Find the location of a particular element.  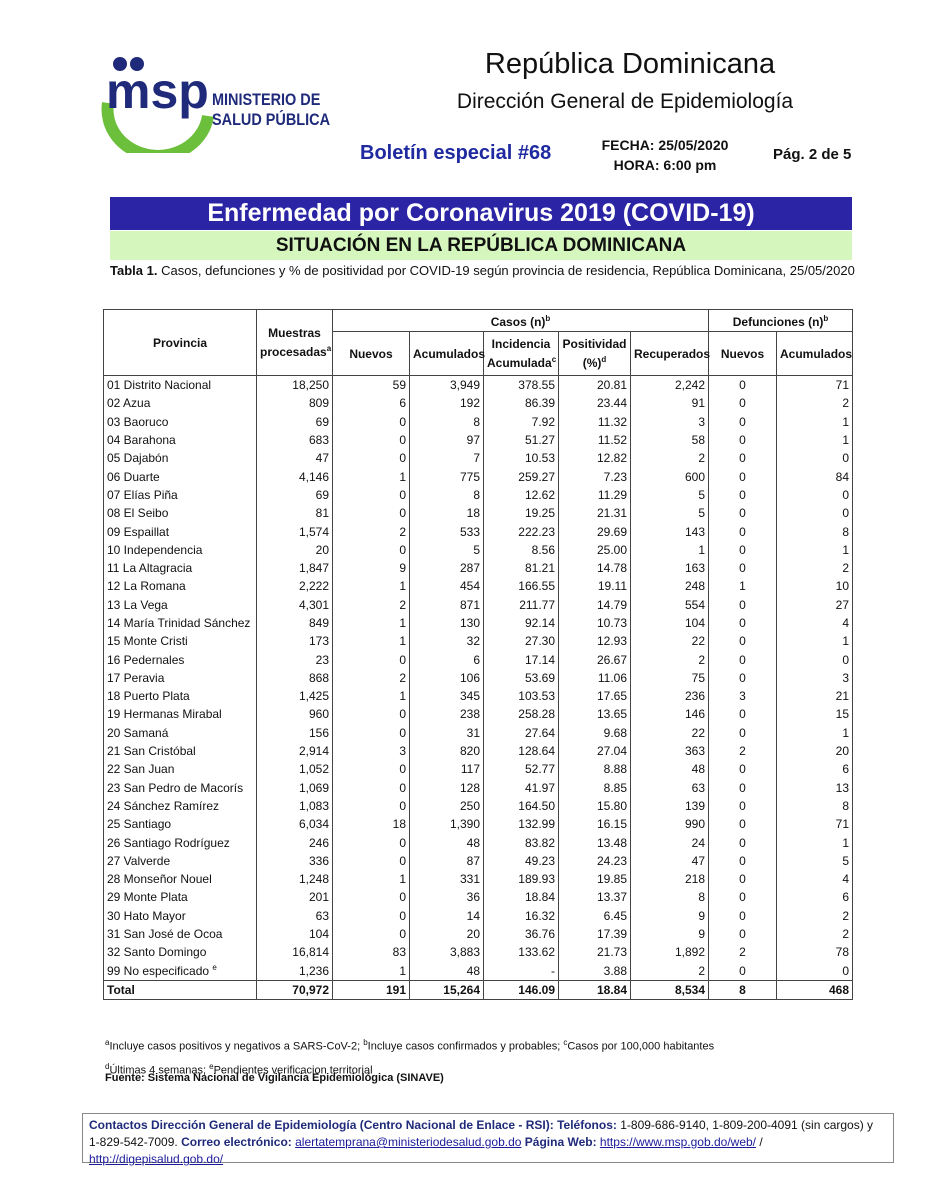

table-cell: 4,146 is located at coordinates (294, 476).